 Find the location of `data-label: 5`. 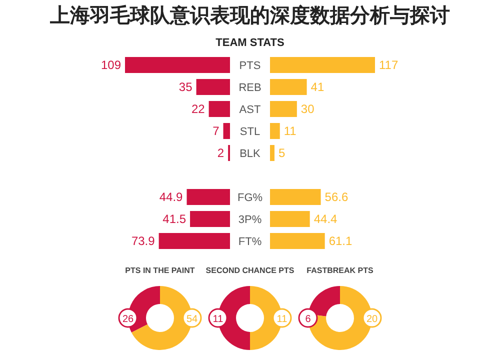

data-label: 5 is located at coordinates (282, 153).